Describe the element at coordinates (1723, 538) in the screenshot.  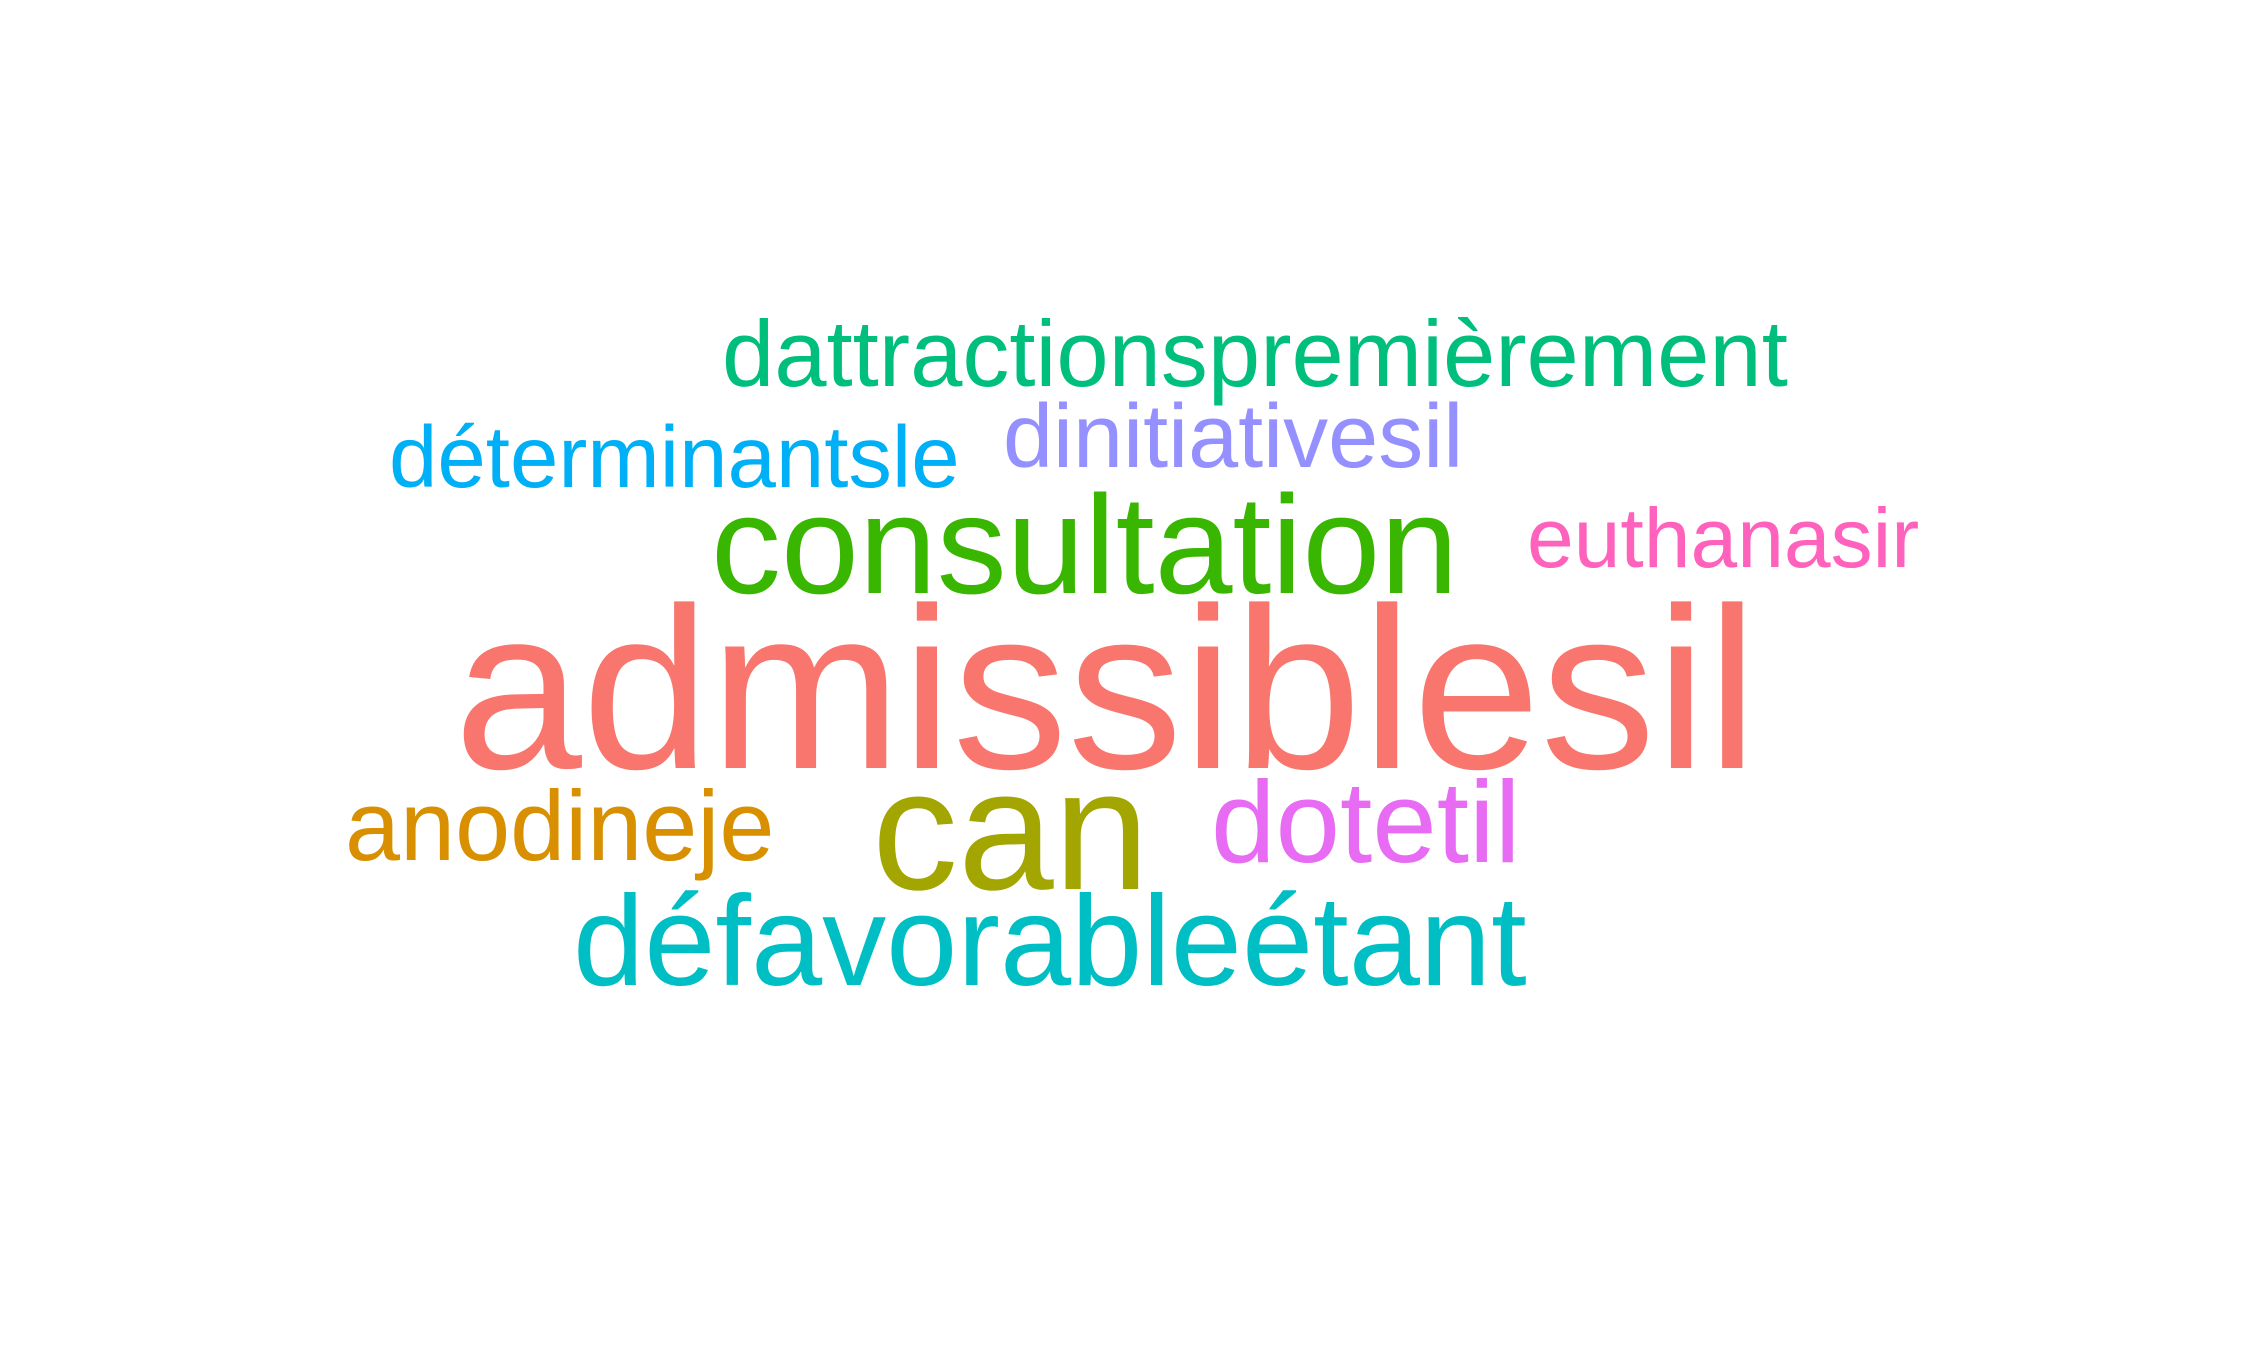
I see `word-euthanasir: euthanasir` at that location.